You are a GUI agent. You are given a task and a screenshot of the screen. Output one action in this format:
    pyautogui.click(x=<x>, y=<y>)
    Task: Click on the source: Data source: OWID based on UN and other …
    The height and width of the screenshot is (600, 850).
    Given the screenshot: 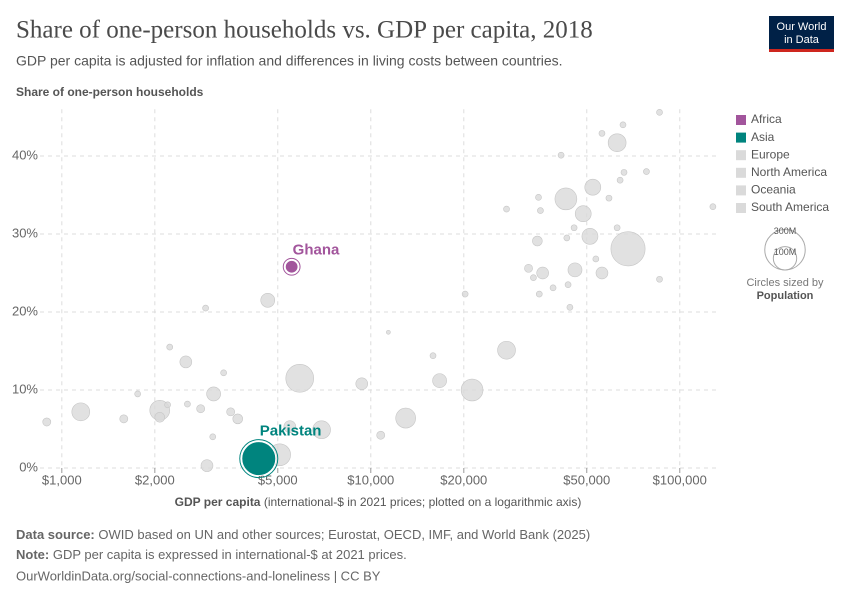 What is the action you would take?
    pyautogui.click(x=303, y=534)
    